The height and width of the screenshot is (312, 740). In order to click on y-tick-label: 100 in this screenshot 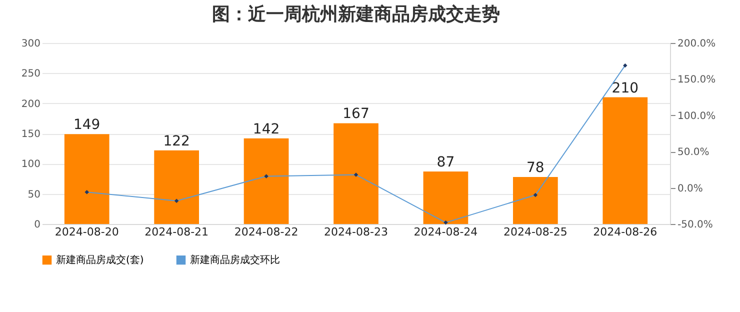, I will do `click(30, 164)`.